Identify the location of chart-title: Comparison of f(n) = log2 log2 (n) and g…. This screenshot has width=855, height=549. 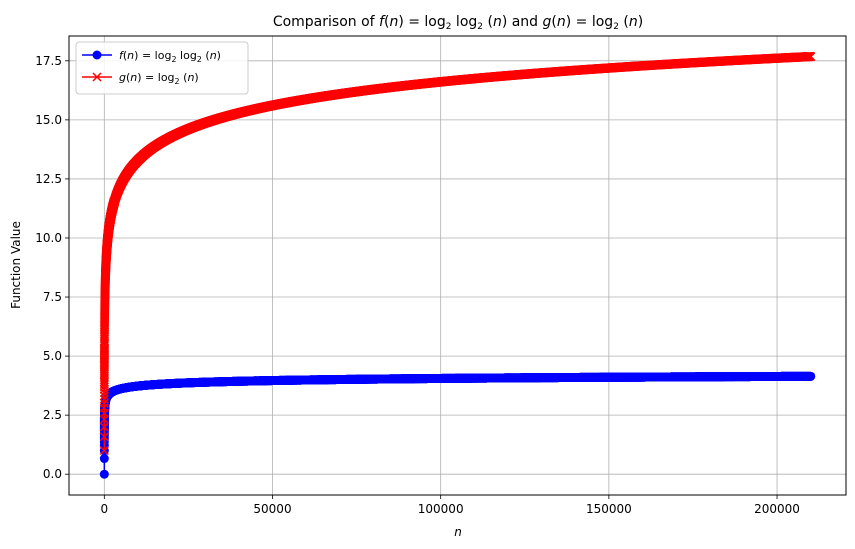
(458, 23).